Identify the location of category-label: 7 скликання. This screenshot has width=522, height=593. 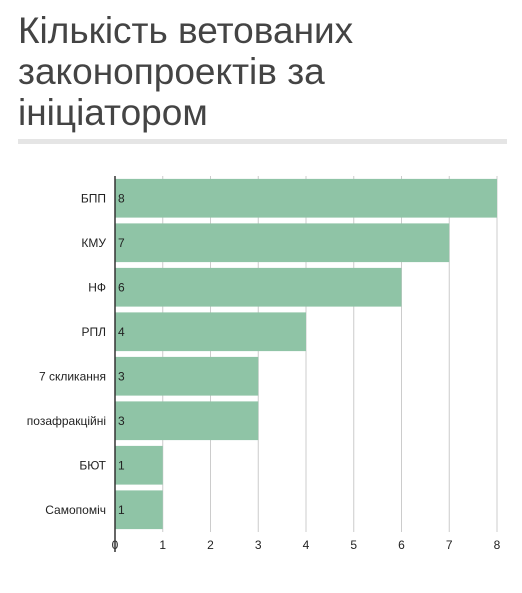
(72, 376).